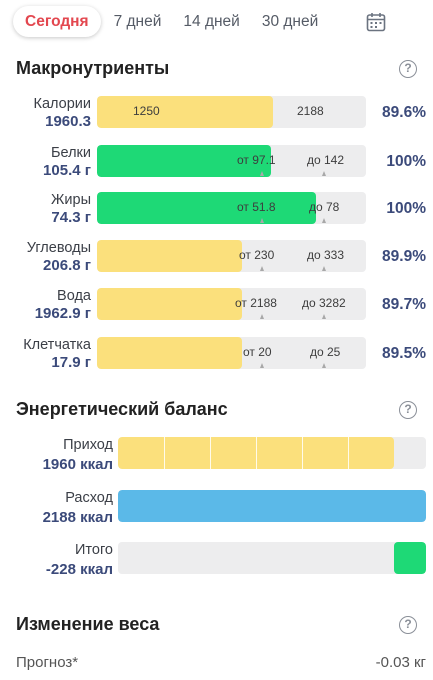  What do you see at coordinates (257, 352) in the screenshot?
I see `macro-min-label: от 20` at bounding box center [257, 352].